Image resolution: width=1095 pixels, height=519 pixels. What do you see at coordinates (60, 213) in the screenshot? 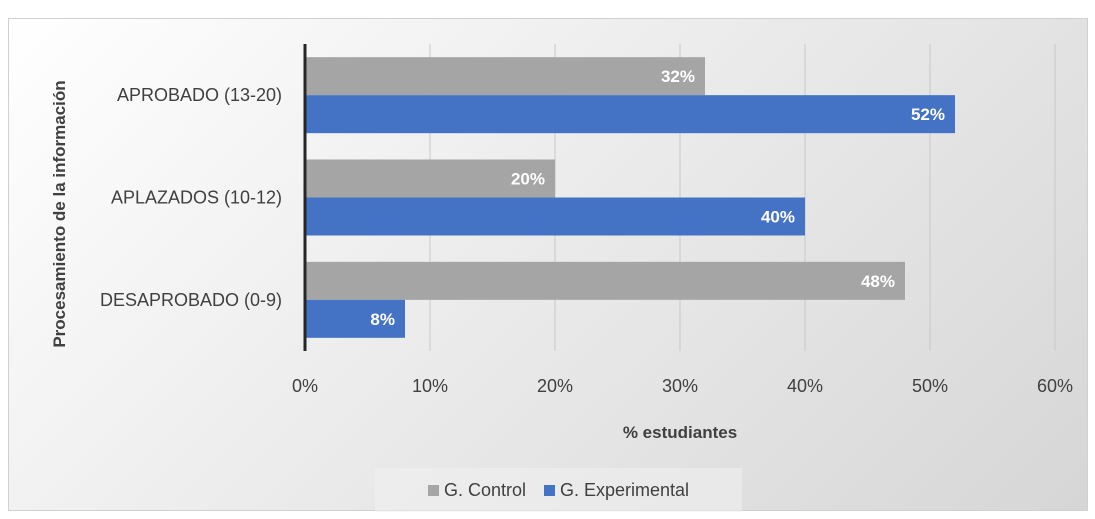
I see `y-axis-title: Procesamiento de la información` at bounding box center [60, 213].